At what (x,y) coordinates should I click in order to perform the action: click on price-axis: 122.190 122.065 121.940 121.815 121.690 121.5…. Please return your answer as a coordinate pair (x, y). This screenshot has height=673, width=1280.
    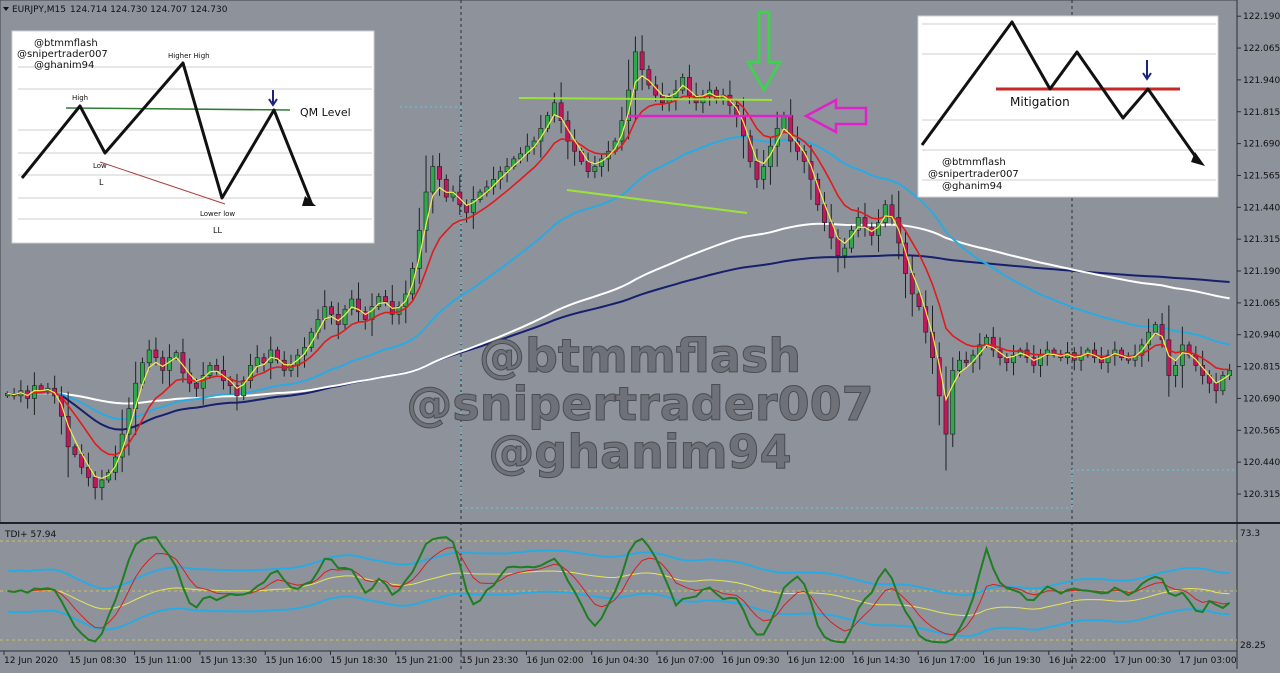
    Looking at the image, I should click on (1258, 334).